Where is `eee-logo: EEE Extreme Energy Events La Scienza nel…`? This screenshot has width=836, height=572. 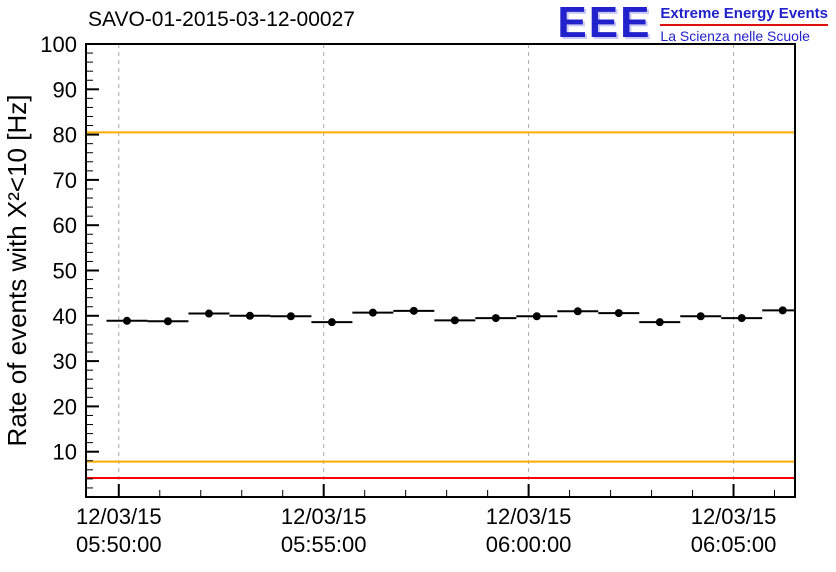
eee-logo: EEE Extreme Energy Events La Scienza nel… is located at coordinates (692, 23).